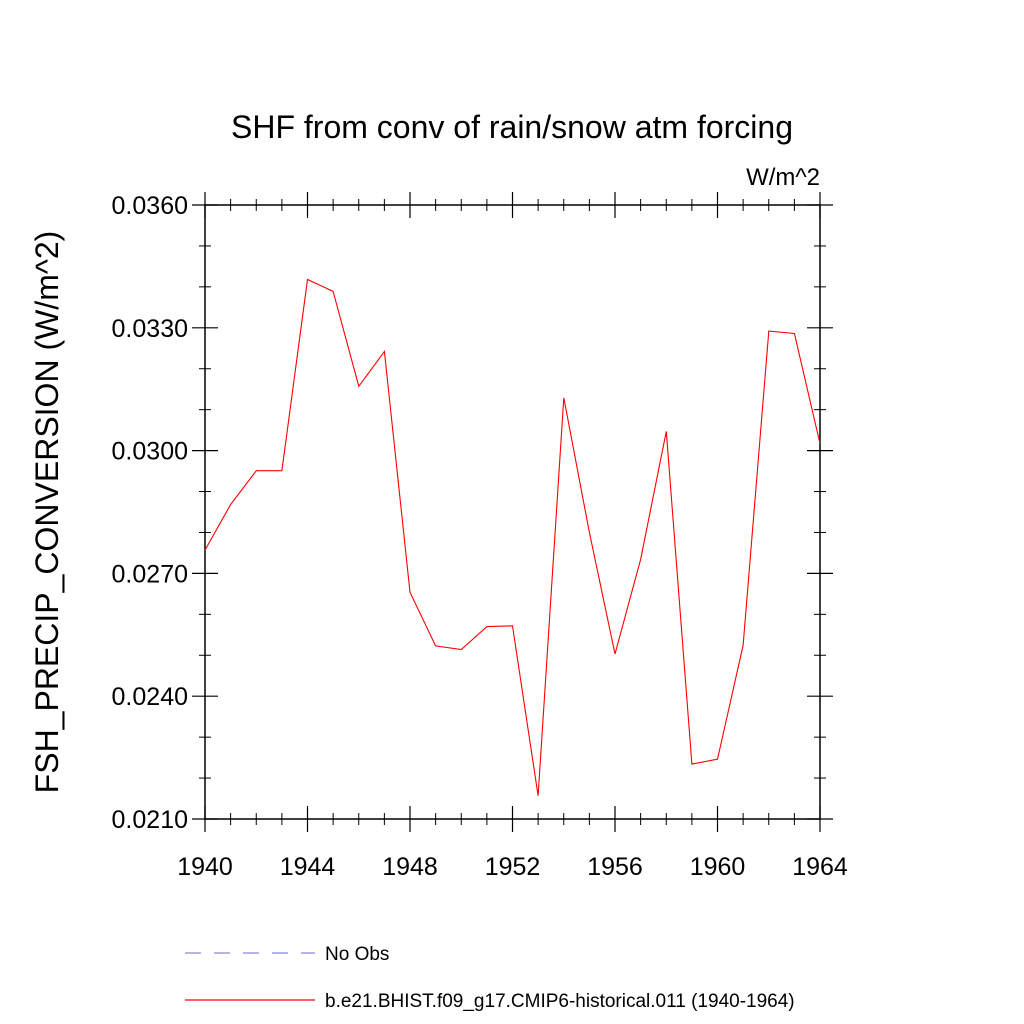  What do you see at coordinates (150, 574) in the screenshot?
I see `y-tick-label: 0.0270` at bounding box center [150, 574].